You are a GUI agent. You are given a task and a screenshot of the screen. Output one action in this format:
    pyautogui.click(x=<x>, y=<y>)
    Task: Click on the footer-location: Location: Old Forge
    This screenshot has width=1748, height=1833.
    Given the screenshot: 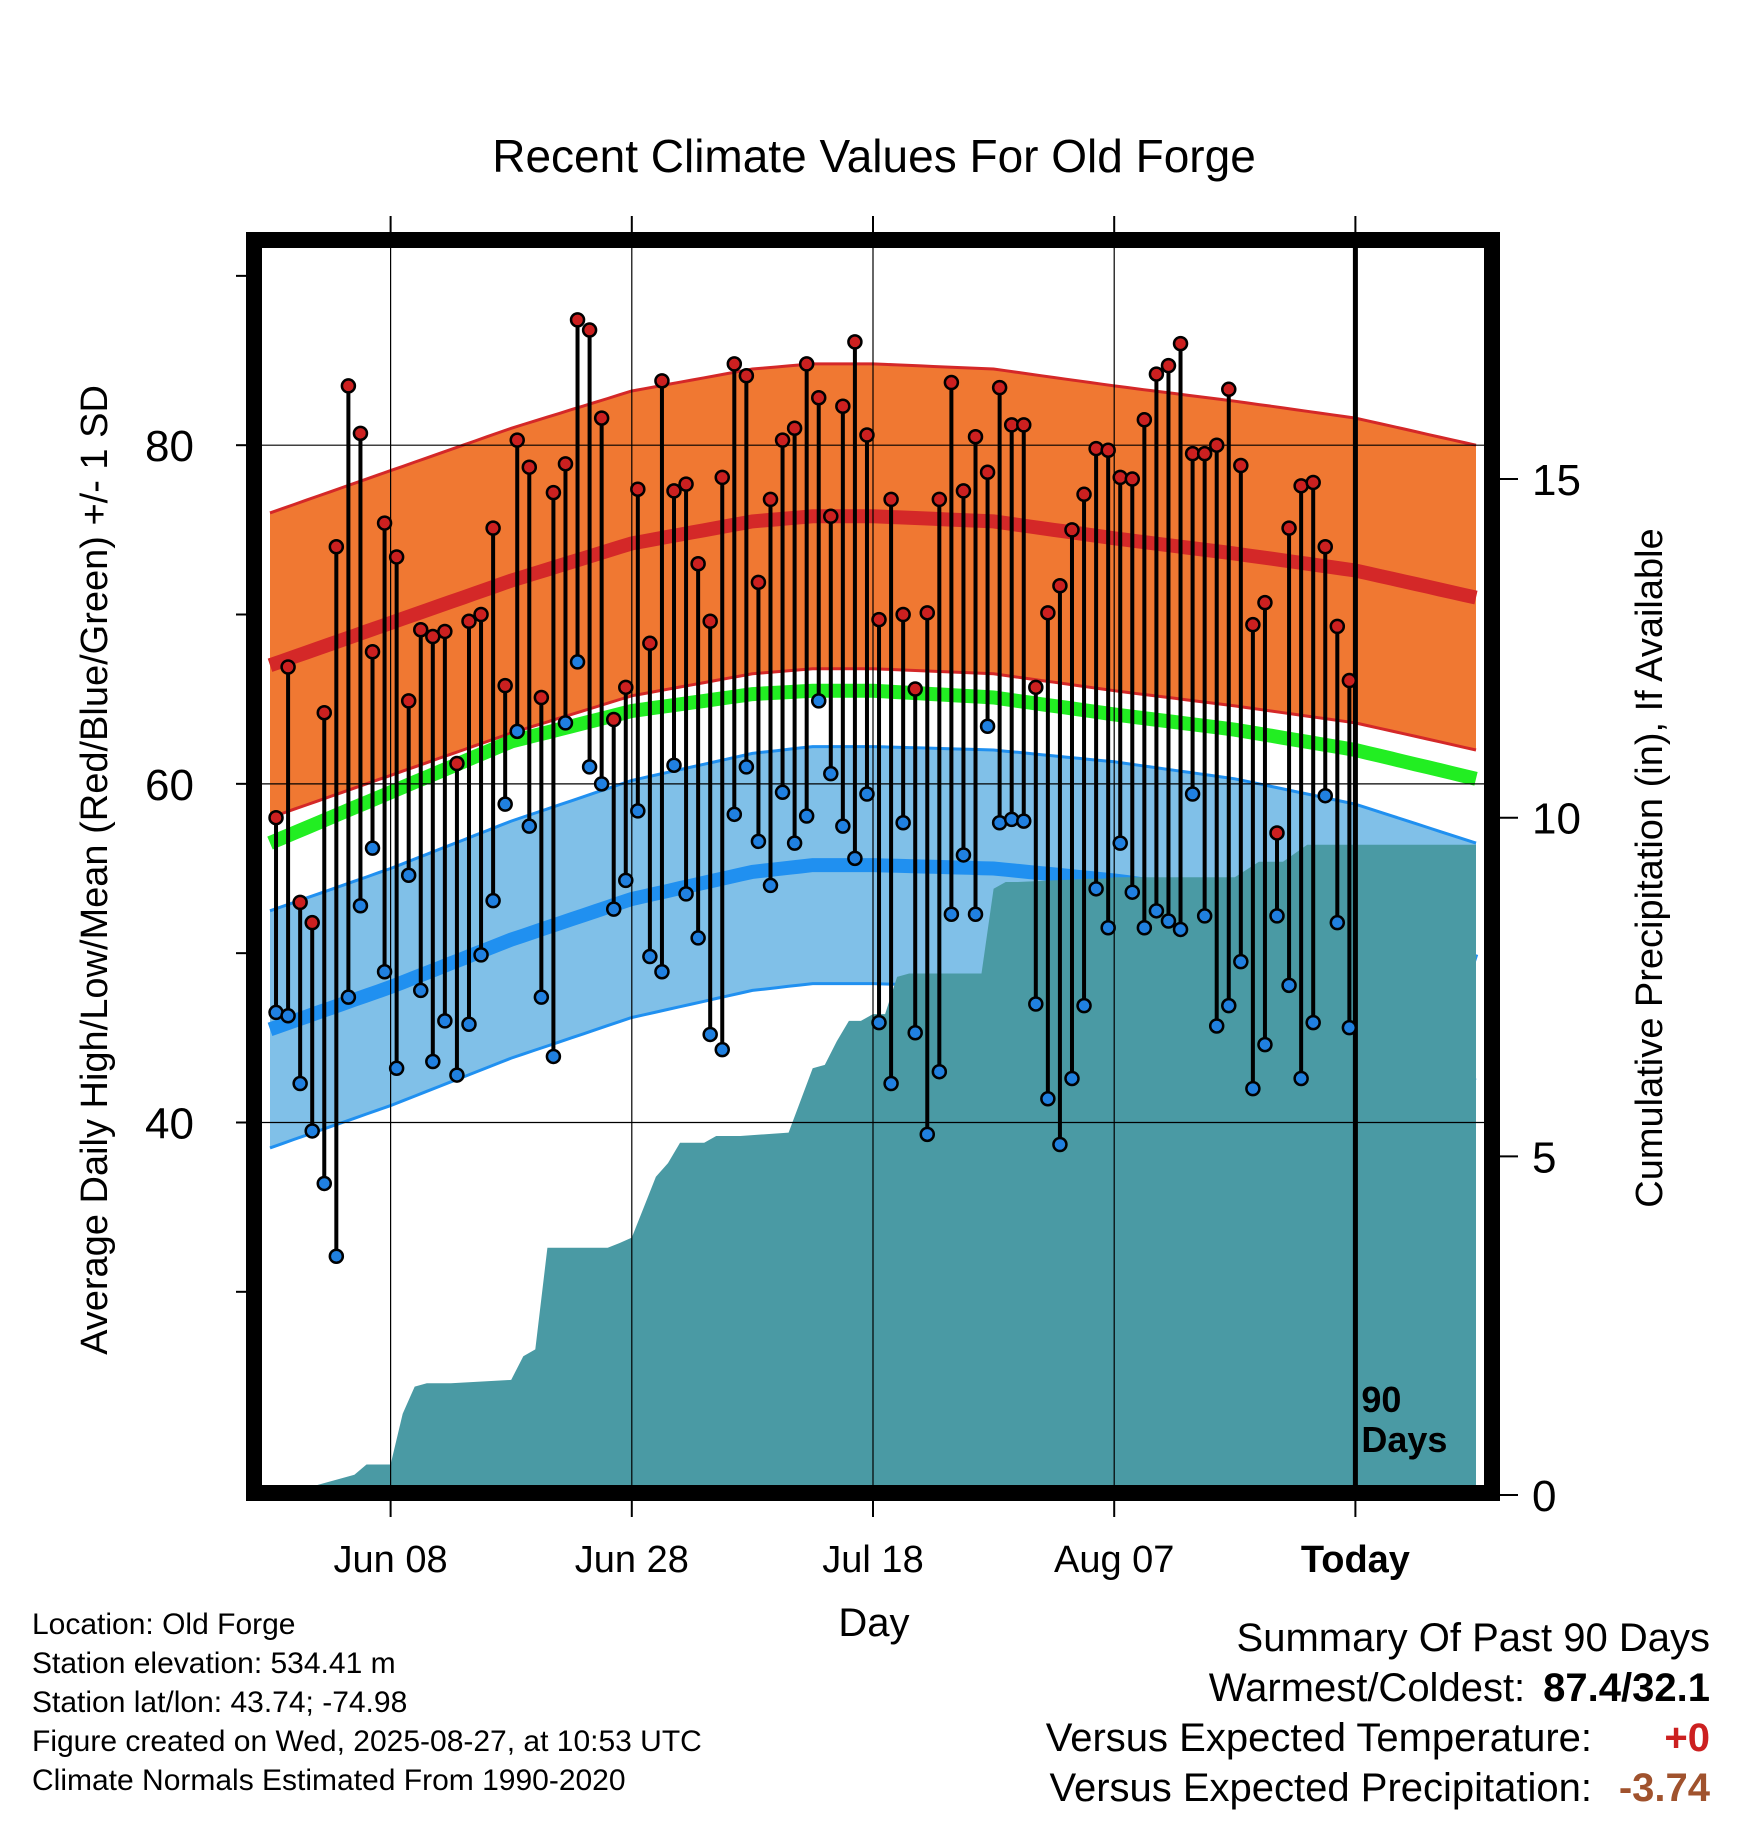 What is the action you would take?
    pyautogui.click(x=164, y=1624)
    